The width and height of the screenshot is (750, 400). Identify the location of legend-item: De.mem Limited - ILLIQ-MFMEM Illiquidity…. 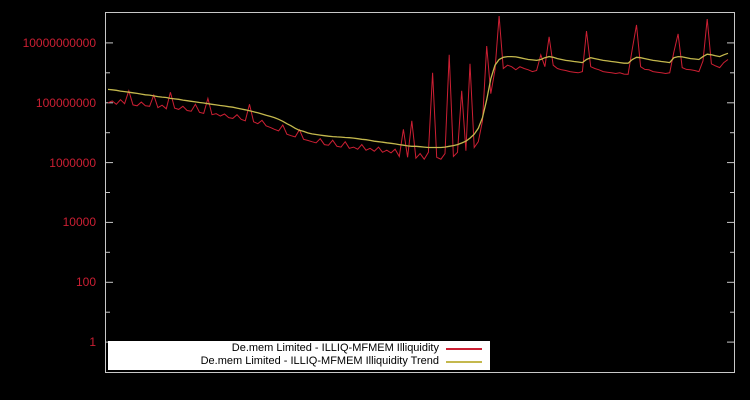
(298, 361).